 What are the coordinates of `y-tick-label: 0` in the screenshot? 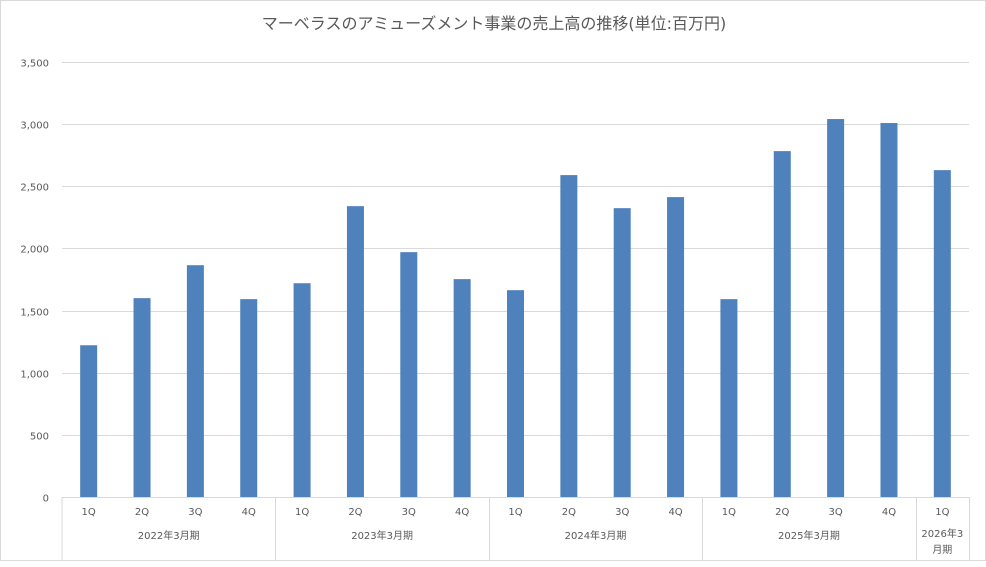 It's located at (46, 499).